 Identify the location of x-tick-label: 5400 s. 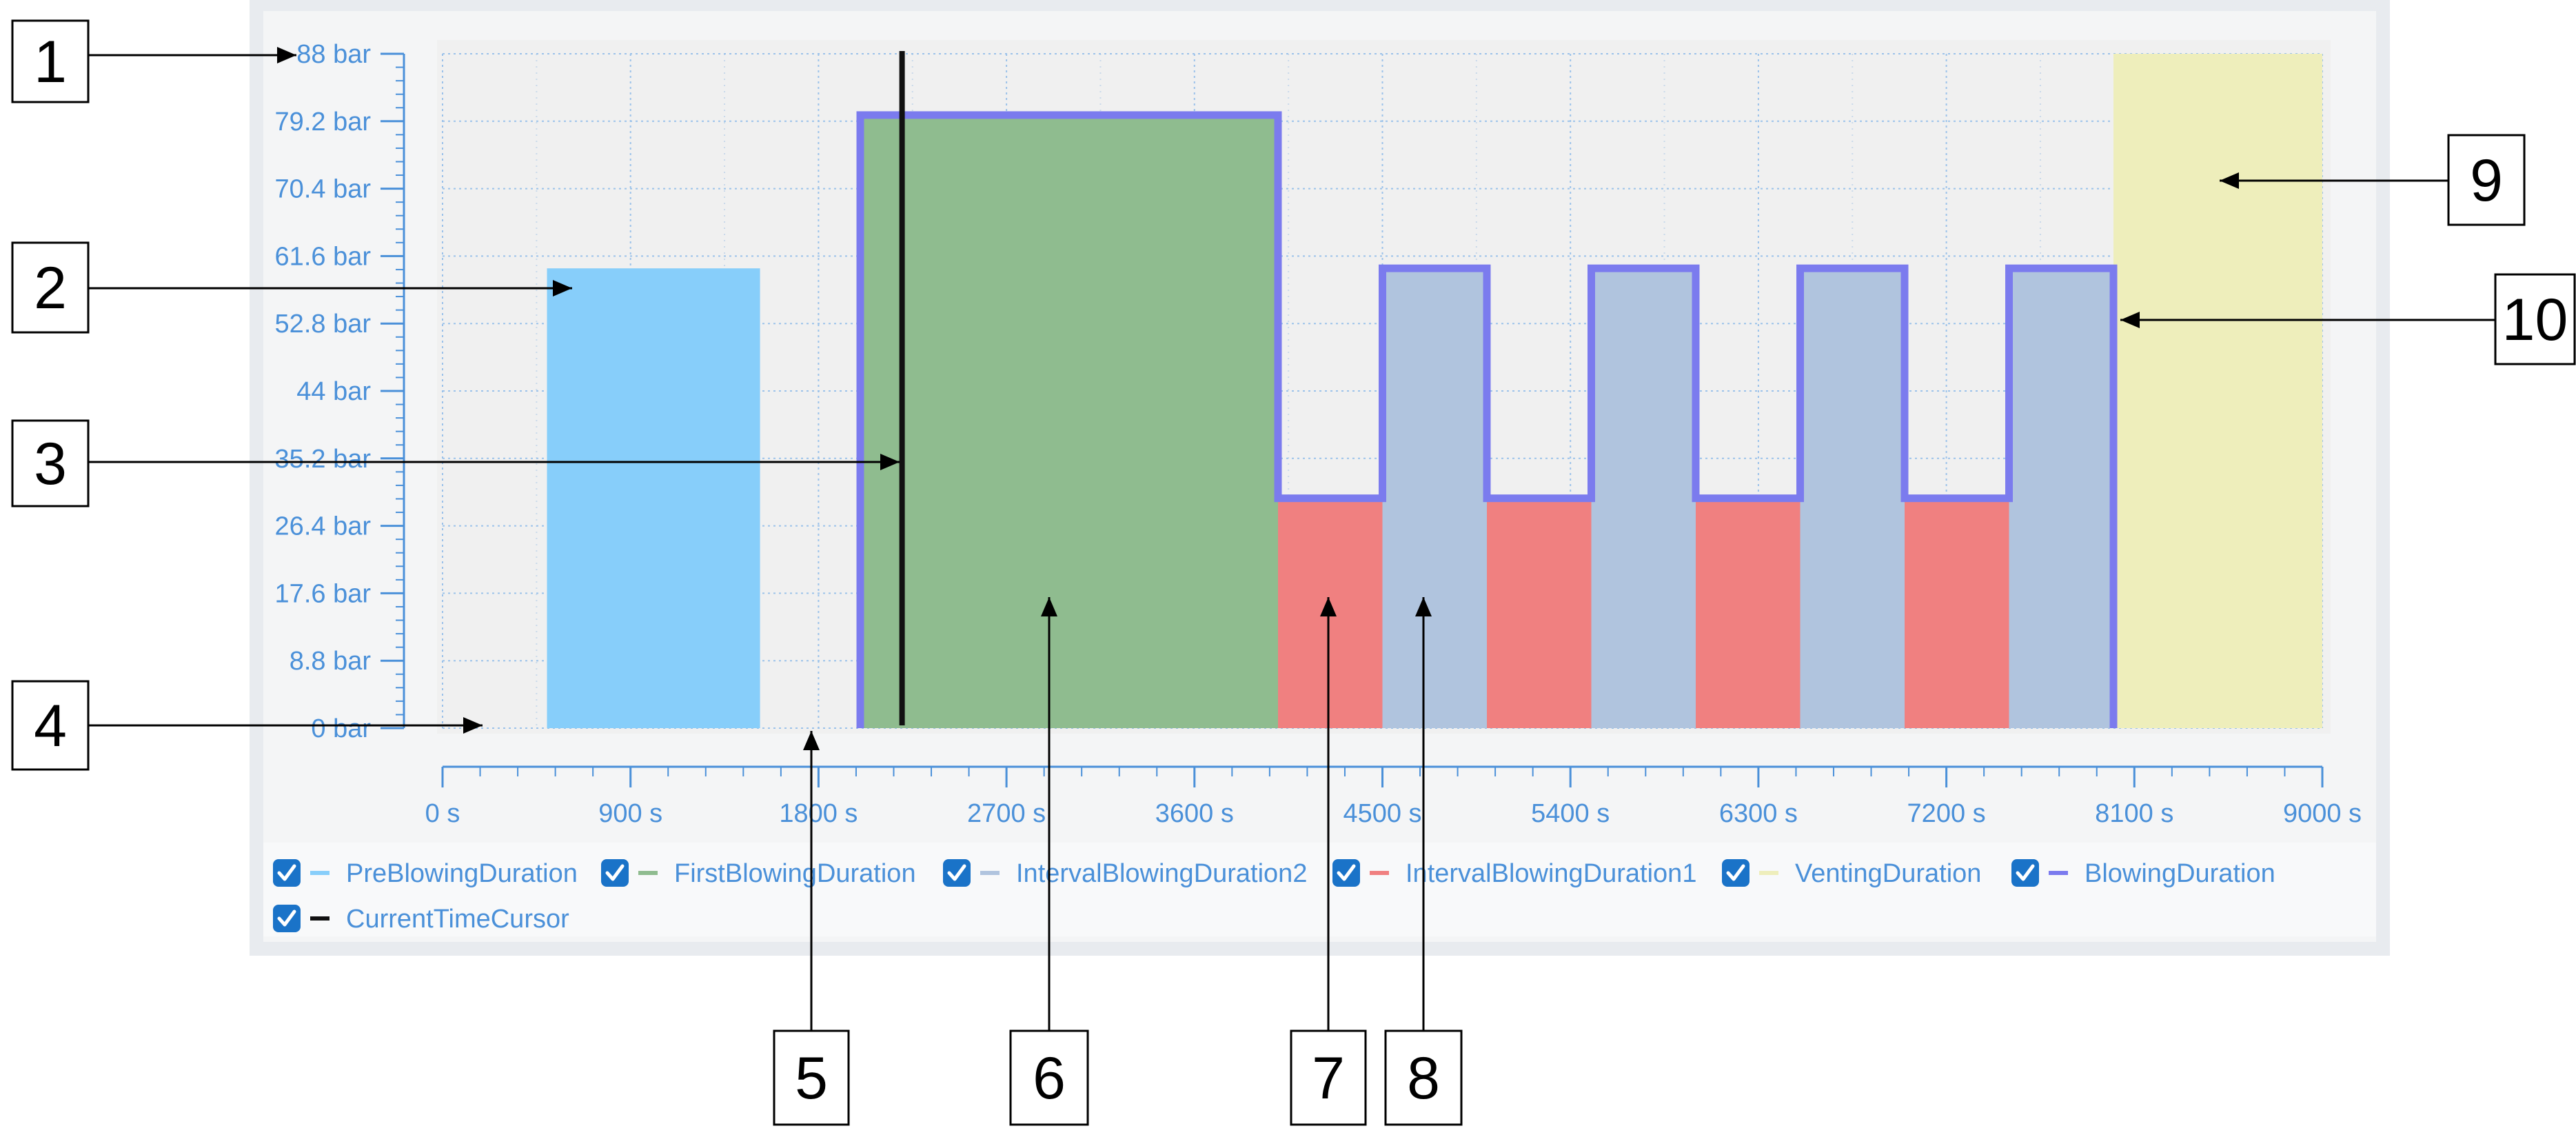
(1570, 813).